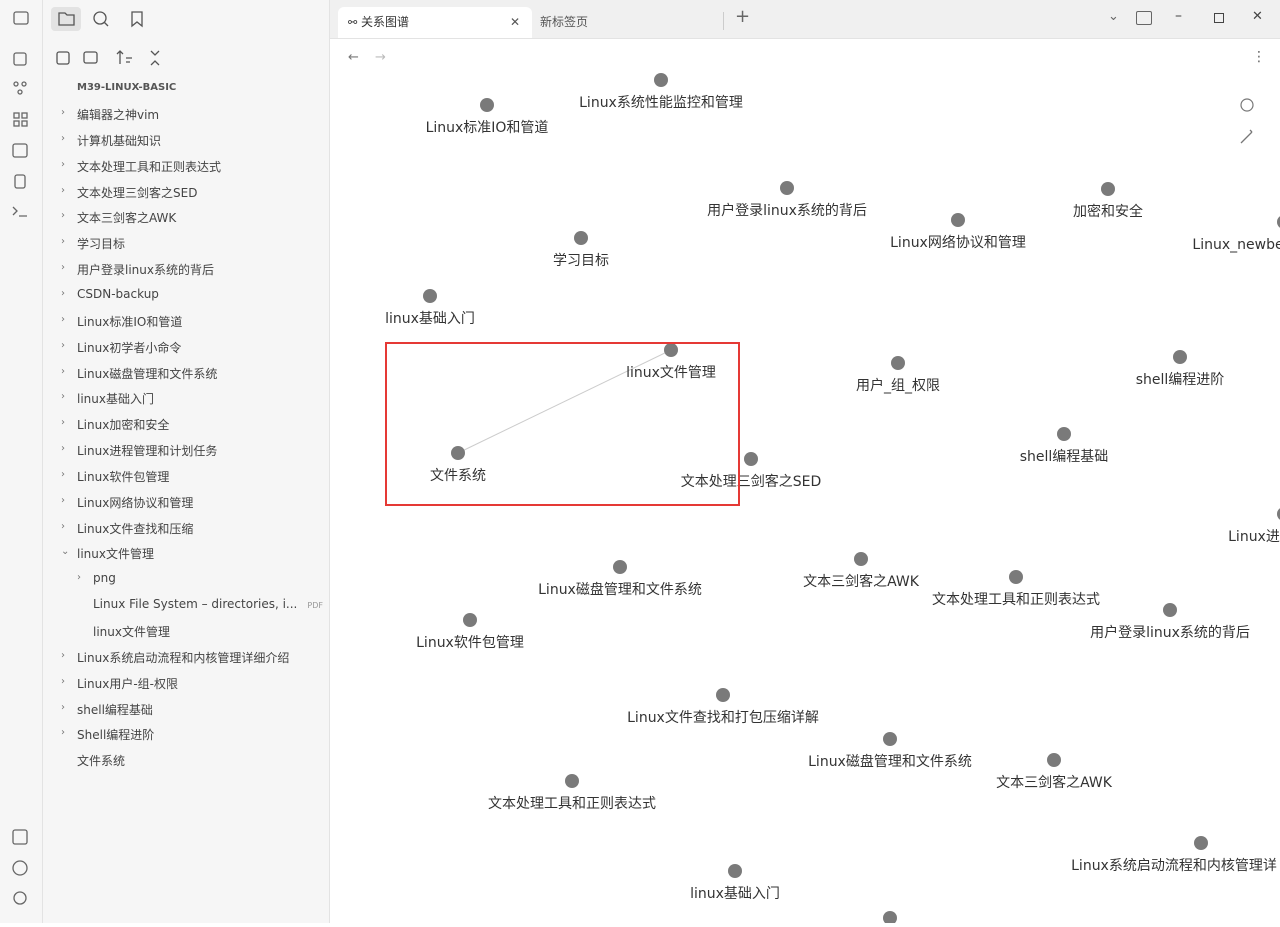 The image size is (1280, 927). I want to click on tree-item: Linux标准IO和管道, so click(129, 321).